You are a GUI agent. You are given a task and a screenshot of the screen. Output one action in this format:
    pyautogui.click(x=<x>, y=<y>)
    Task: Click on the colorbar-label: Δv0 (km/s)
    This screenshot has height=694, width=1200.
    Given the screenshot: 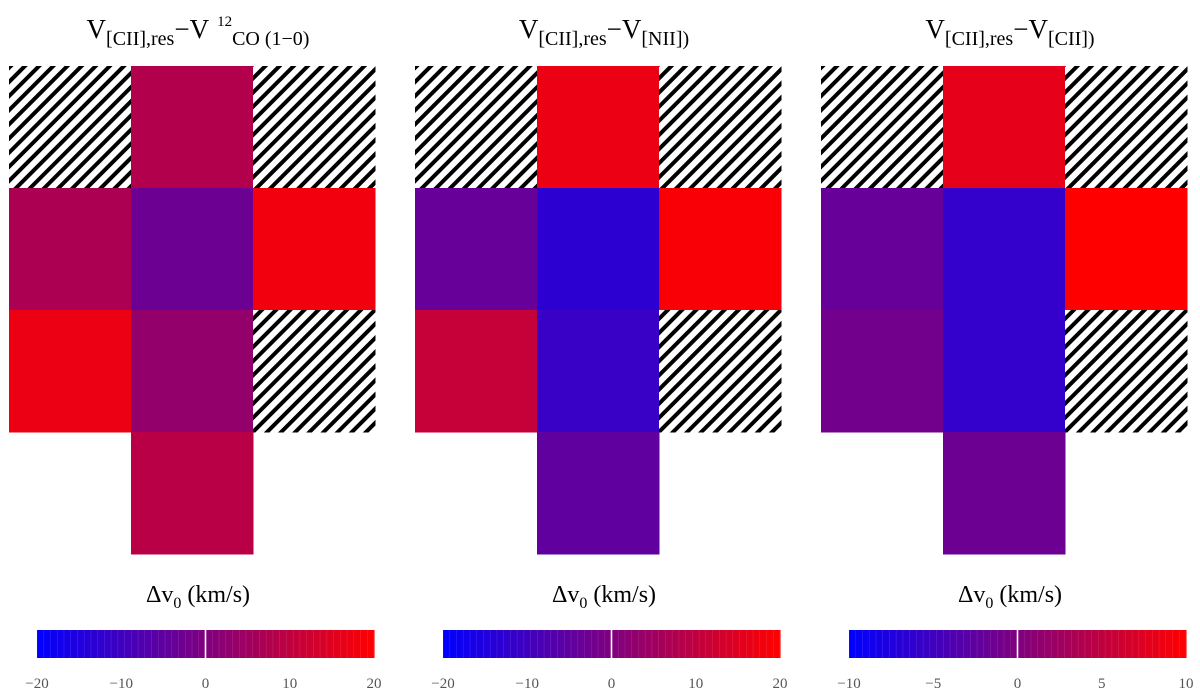 What is the action you would take?
    pyautogui.click(x=604, y=597)
    